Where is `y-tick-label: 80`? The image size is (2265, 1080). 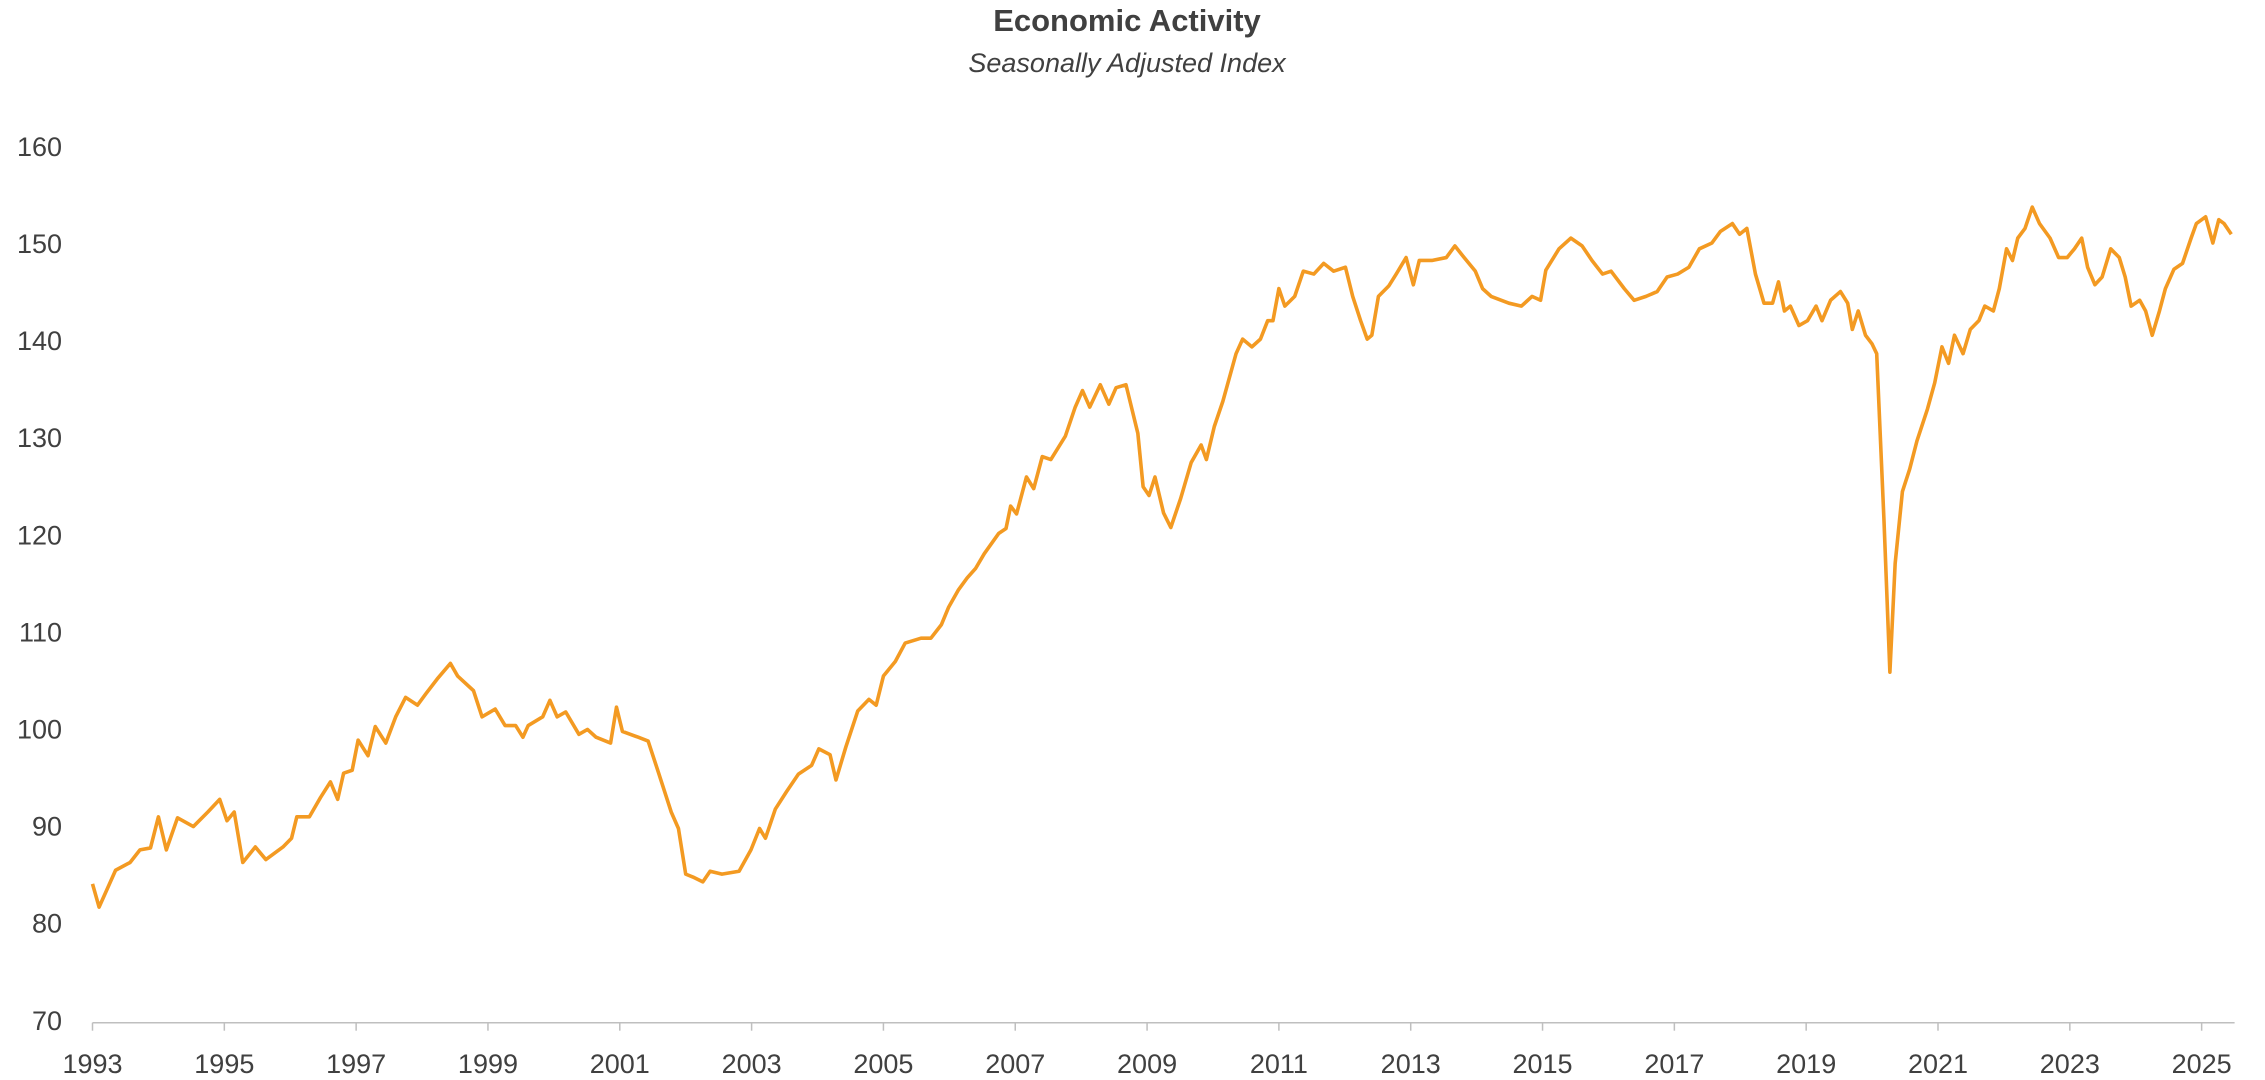 y-tick-label: 80 is located at coordinates (47, 924).